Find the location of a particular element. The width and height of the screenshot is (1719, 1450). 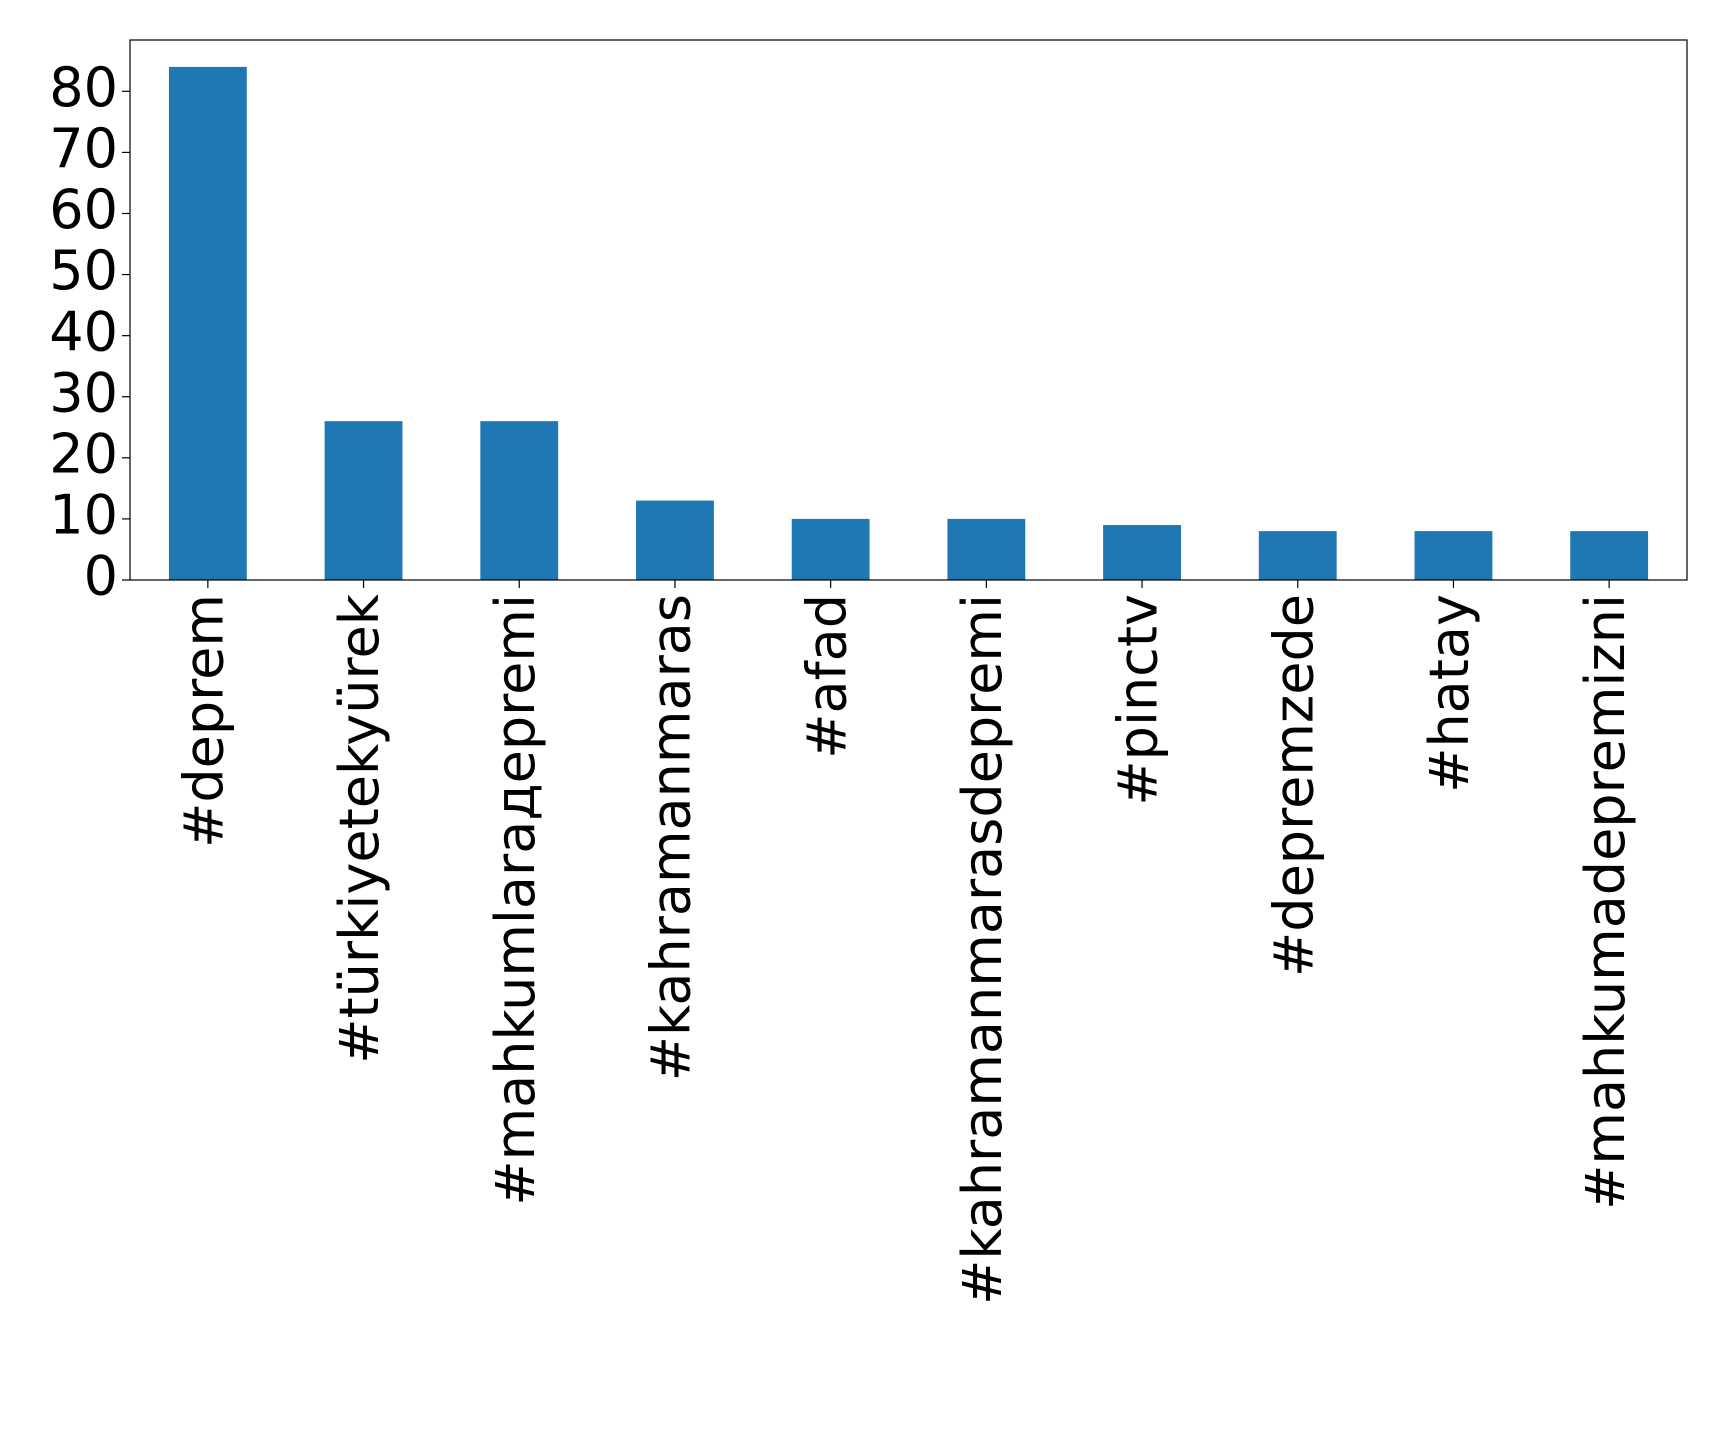

y-tick-label: 20 is located at coordinates (83, 453).